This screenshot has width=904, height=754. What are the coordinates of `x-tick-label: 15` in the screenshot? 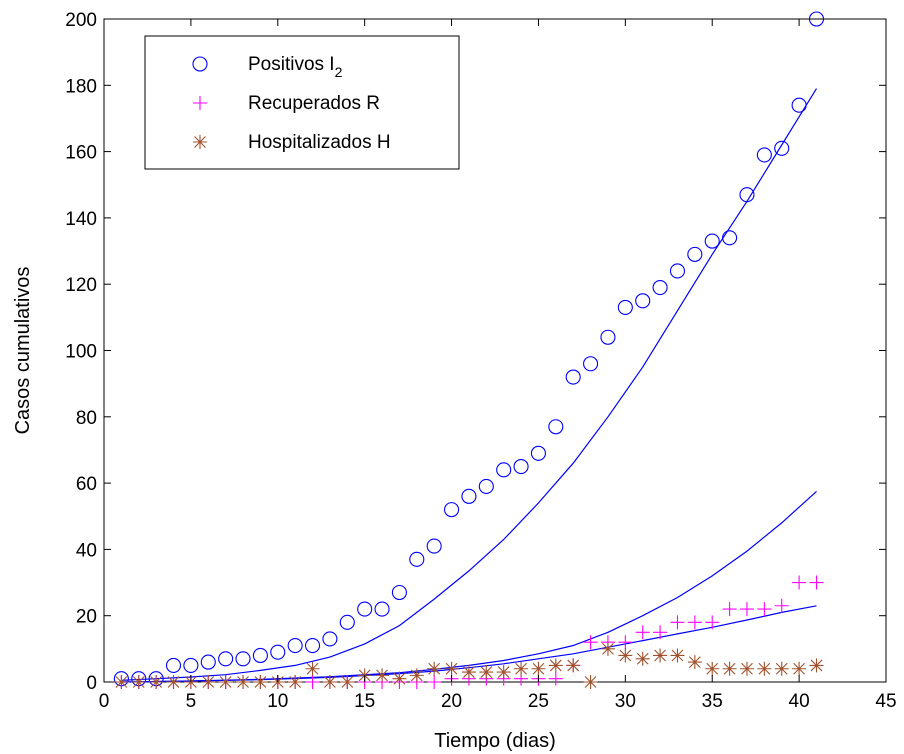 It's located at (364, 701).